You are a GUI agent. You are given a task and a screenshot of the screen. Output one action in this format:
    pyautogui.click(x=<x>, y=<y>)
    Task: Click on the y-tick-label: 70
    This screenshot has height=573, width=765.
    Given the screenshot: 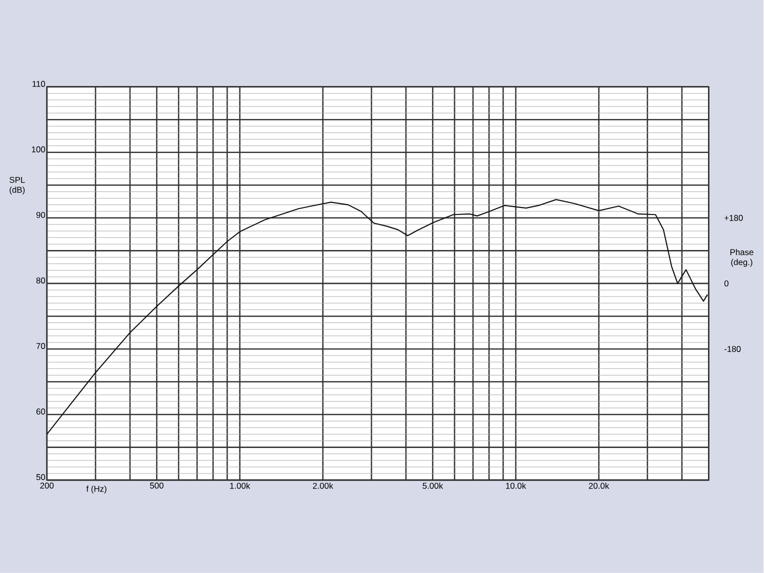 What is the action you would take?
    pyautogui.click(x=41, y=346)
    